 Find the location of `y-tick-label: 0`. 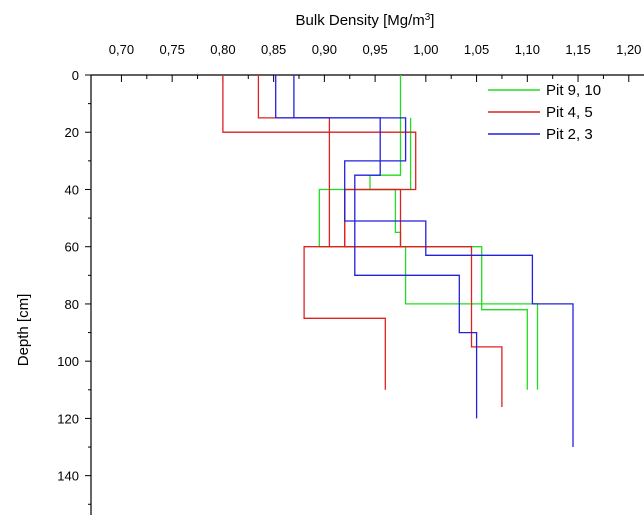

y-tick-label: 0 is located at coordinates (75, 75).